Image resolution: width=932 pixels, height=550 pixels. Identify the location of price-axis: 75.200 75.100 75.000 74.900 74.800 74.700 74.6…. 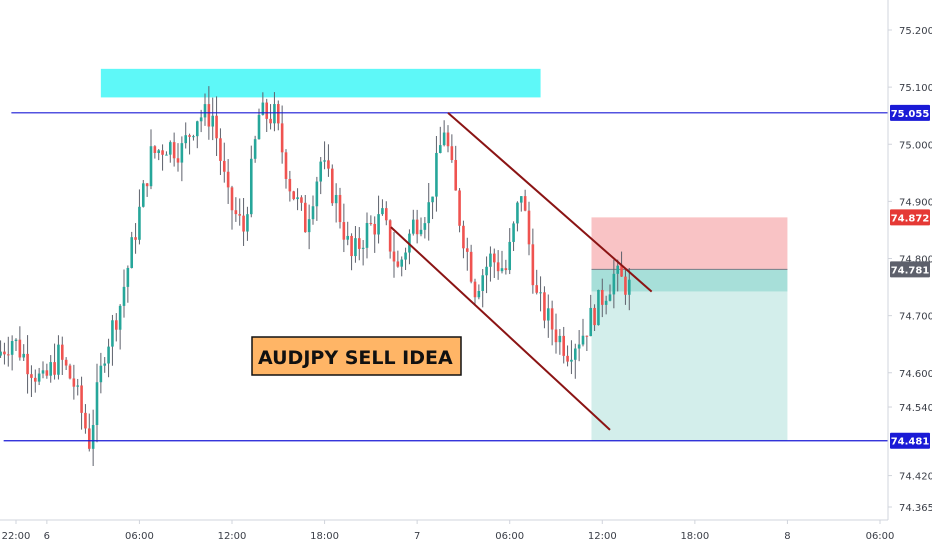
(910, 270).